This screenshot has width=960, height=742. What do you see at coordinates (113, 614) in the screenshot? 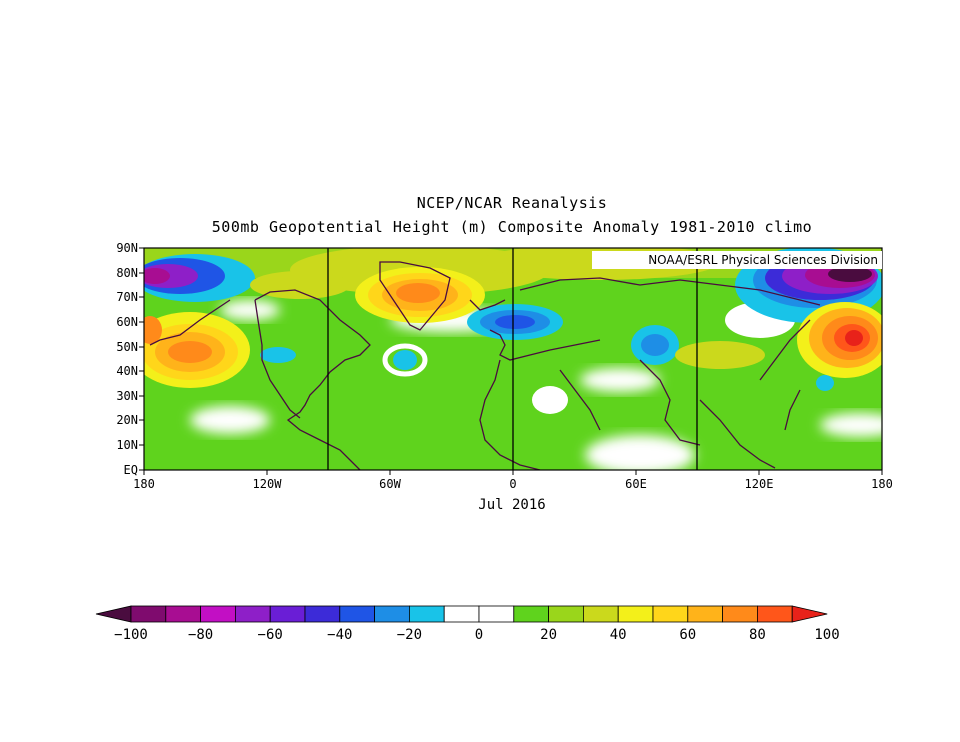
I see `colorbar-low-arrow` at bounding box center [113, 614].